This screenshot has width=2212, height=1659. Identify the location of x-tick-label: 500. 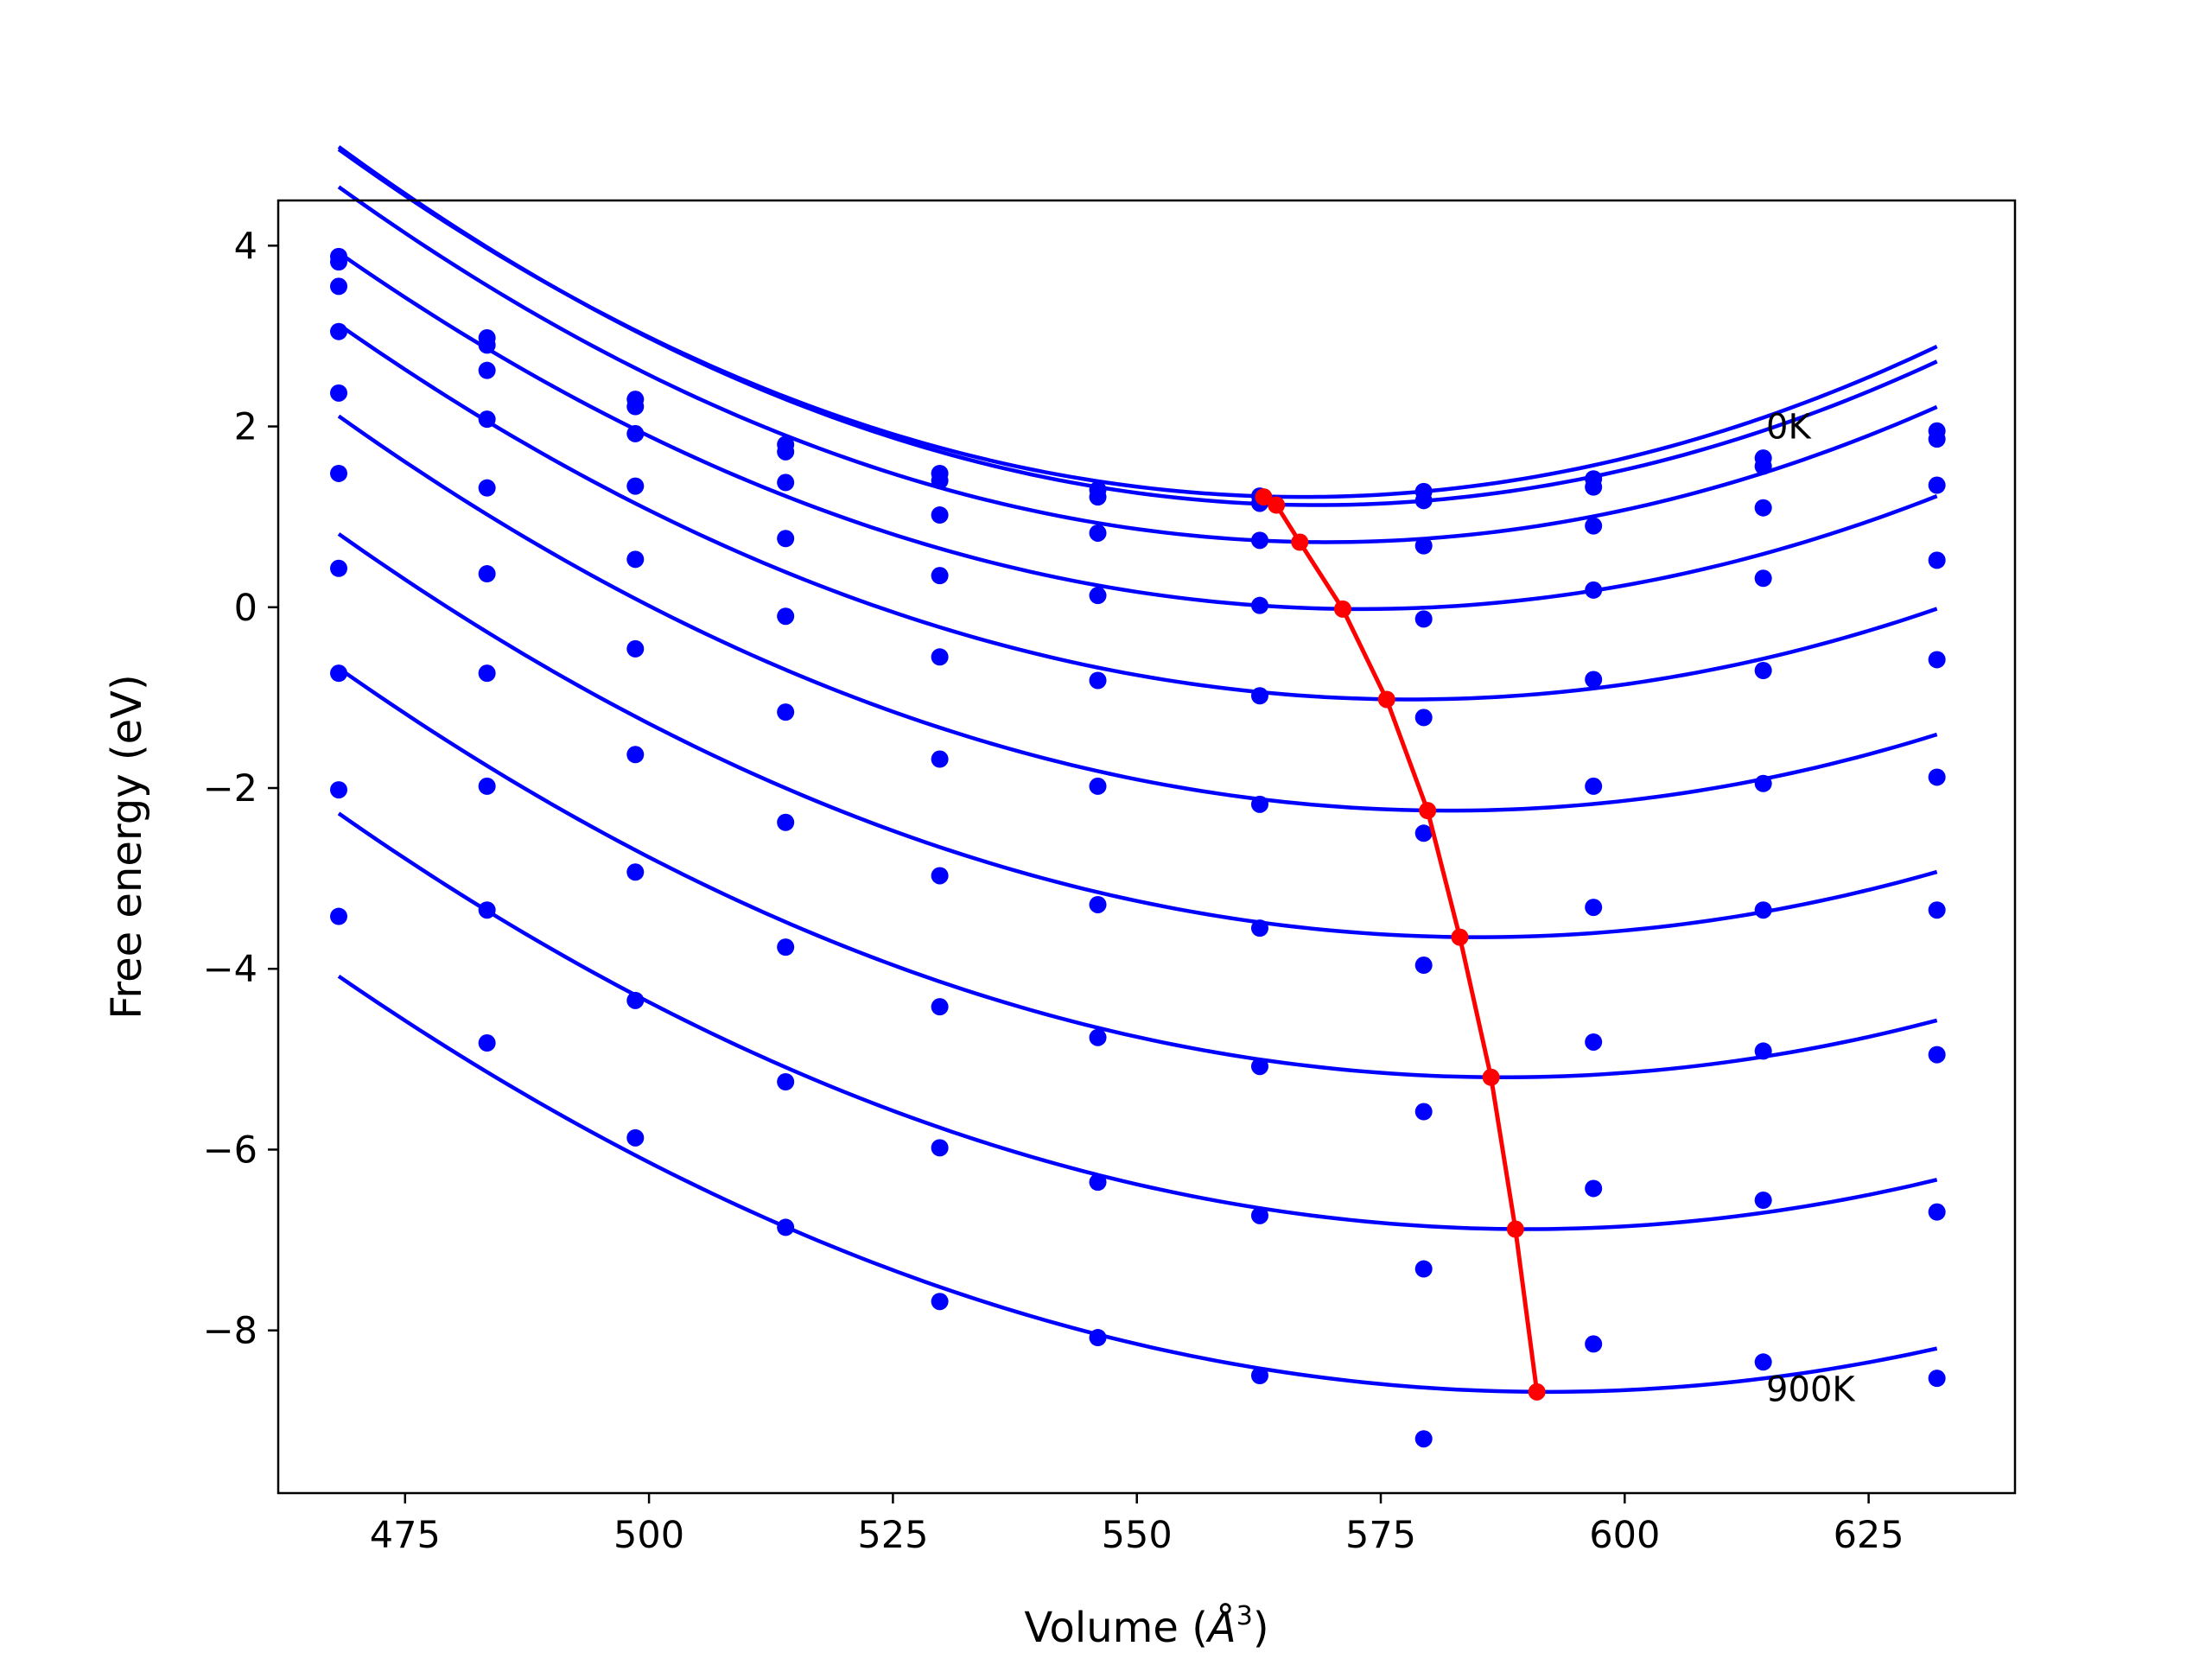
(648, 1535).